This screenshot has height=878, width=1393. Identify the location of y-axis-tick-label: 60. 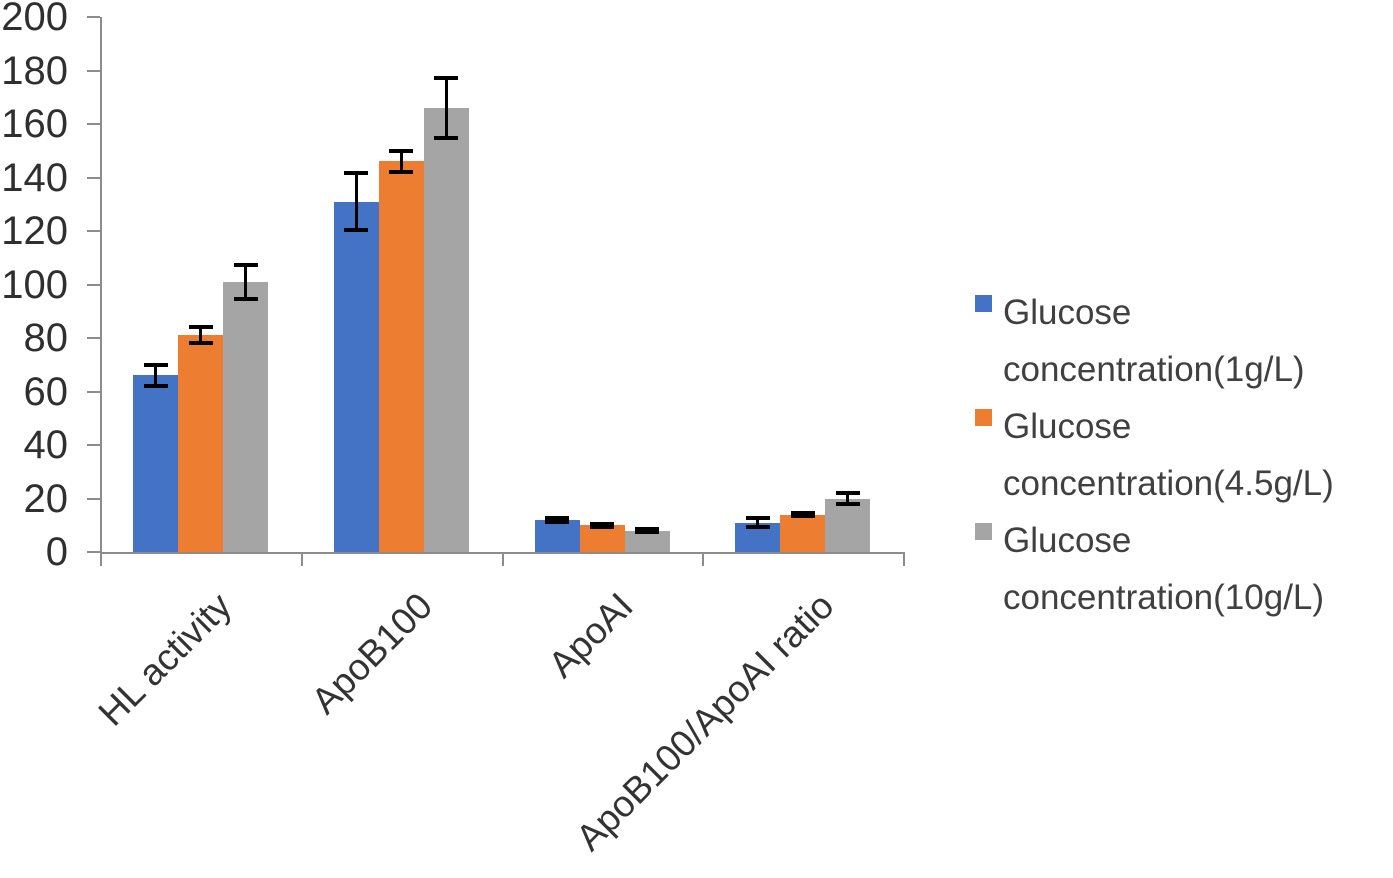
(46, 391).